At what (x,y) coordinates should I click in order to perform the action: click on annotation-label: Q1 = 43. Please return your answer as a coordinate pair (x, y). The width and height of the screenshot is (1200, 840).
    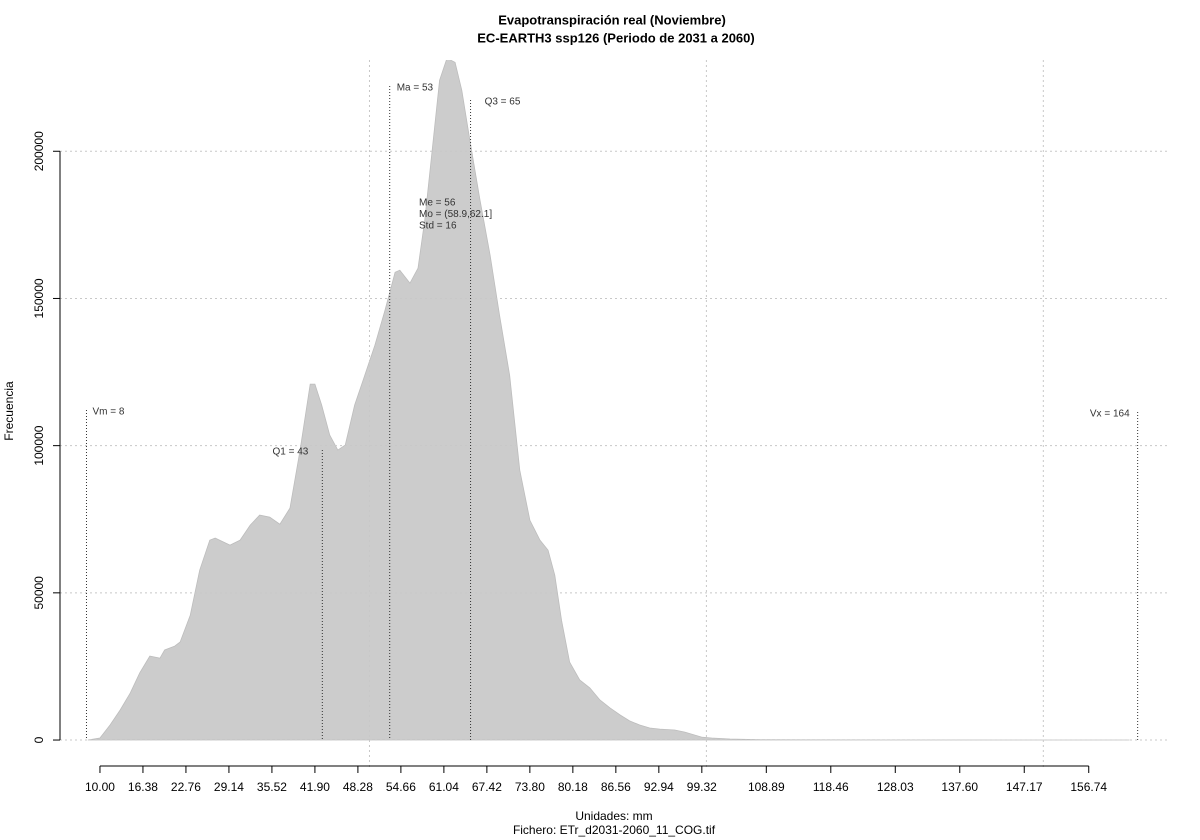
    Looking at the image, I should click on (290, 452).